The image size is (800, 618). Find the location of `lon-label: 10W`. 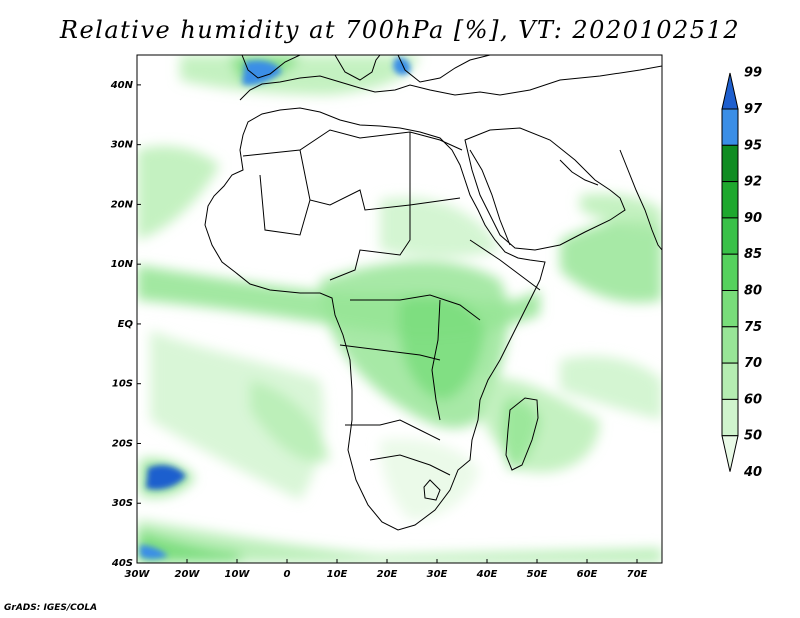

lon-label: 10W is located at coordinates (238, 574).